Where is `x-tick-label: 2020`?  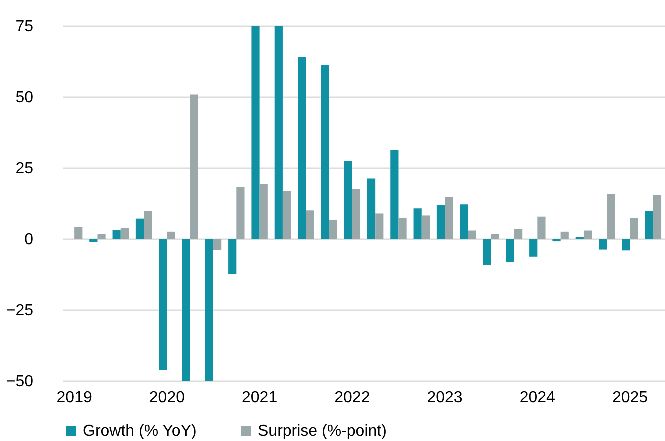
x-tick-label: 2020 is located at coordinates (167, 398).